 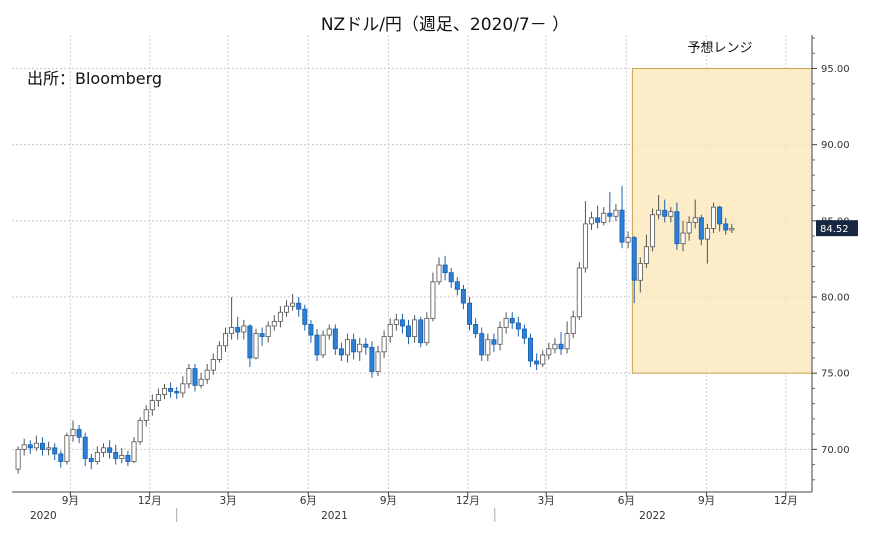 I want to click on x-tick-label: 12月, so click(x=468, y=501).